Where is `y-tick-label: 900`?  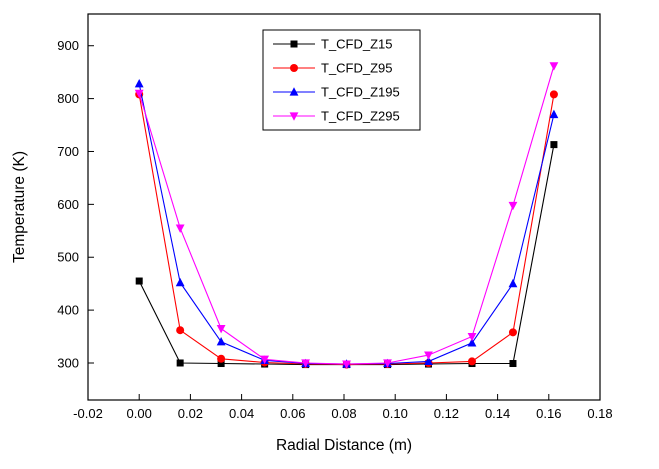 y-tick-label: 900 is located at coordinates (68, 45).